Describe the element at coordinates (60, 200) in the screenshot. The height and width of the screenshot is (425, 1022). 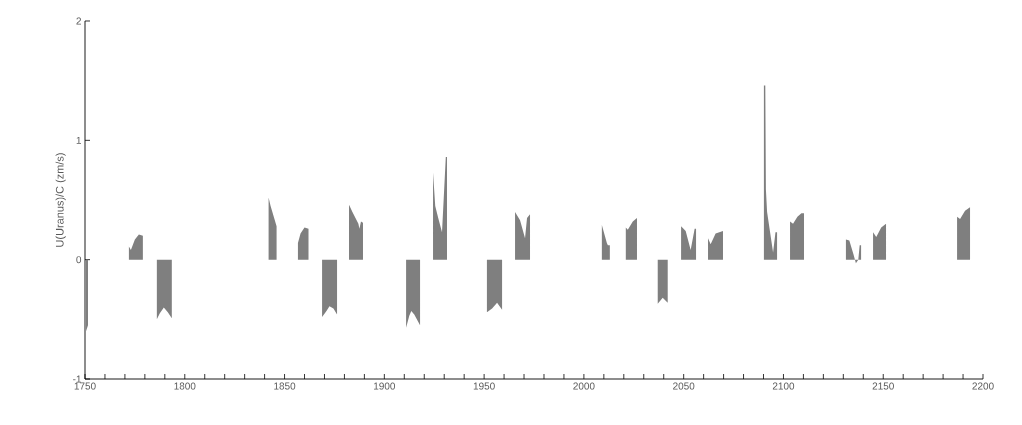
I see `y-axis-title: U(Uranus)/C (zm/s)` at that location.